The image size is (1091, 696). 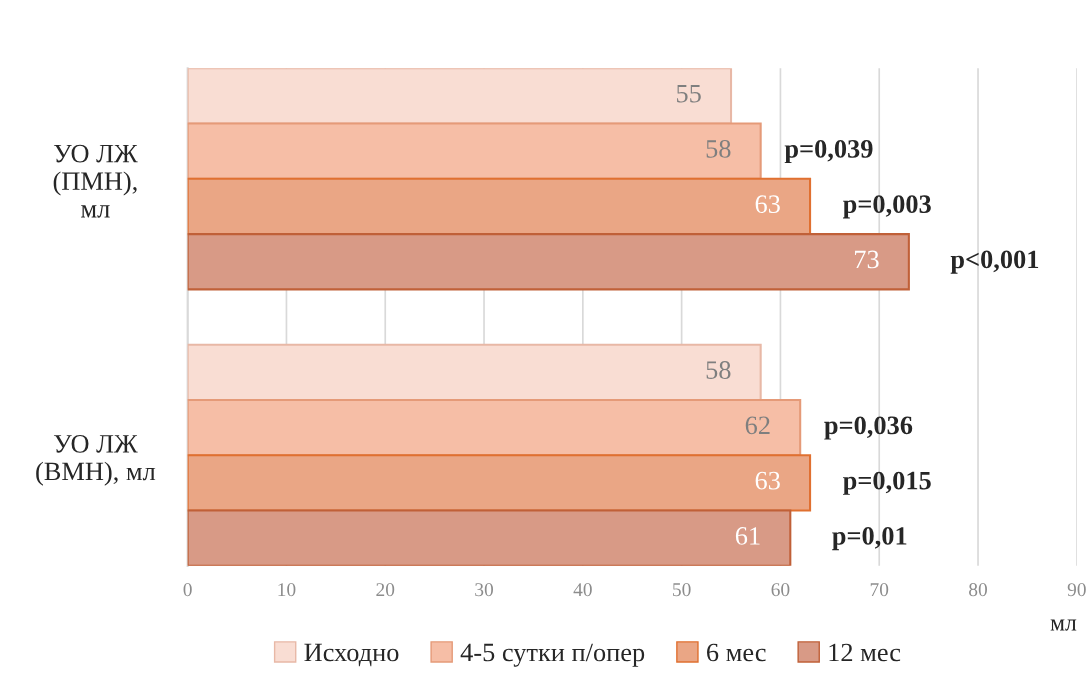 I want to click on legend-label: 12 мес, so click(x=865, y=652).